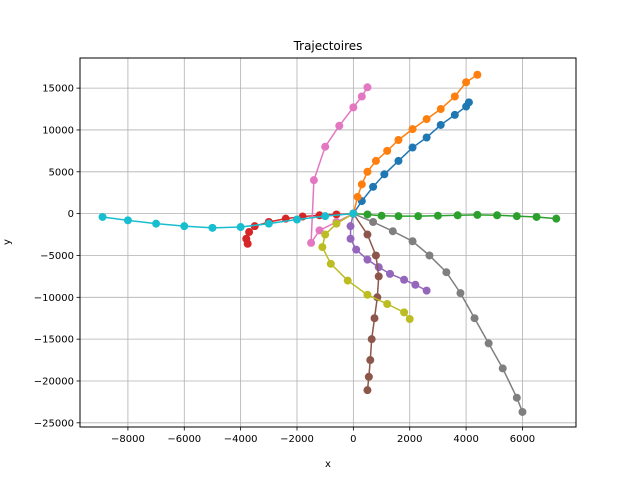  Describe the element at coordinates (297, 439) in the screenshot. I see `x-tick-label: −2000` at that location.